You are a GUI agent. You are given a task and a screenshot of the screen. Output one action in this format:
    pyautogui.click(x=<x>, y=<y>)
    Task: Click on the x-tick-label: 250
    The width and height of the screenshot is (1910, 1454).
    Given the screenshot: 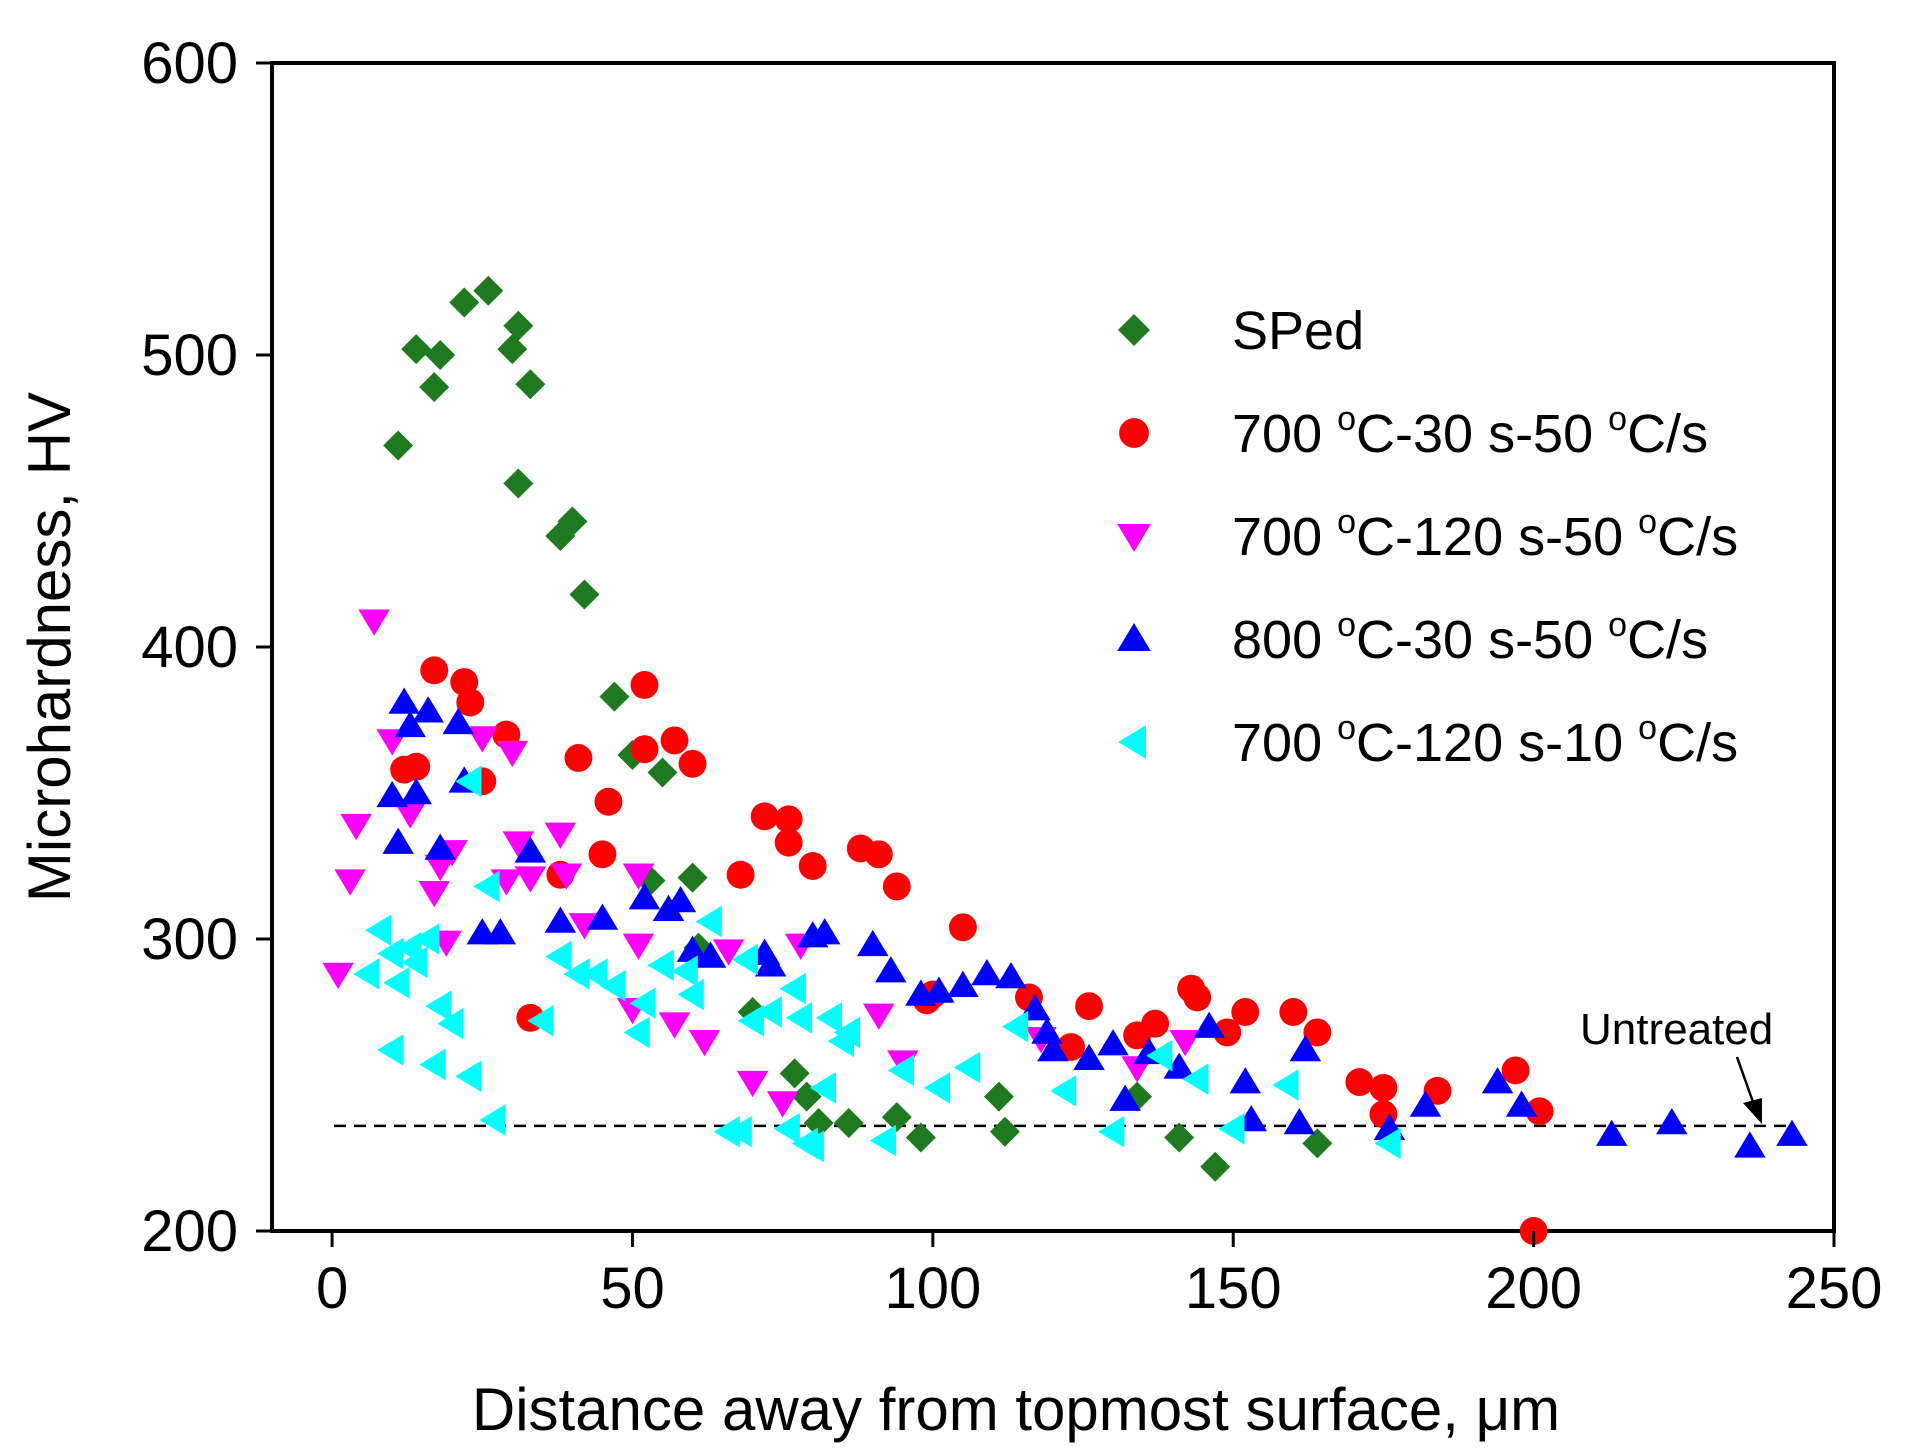 What is the action you would take?
    pyautogui.click(x=1834, y=1288)
    